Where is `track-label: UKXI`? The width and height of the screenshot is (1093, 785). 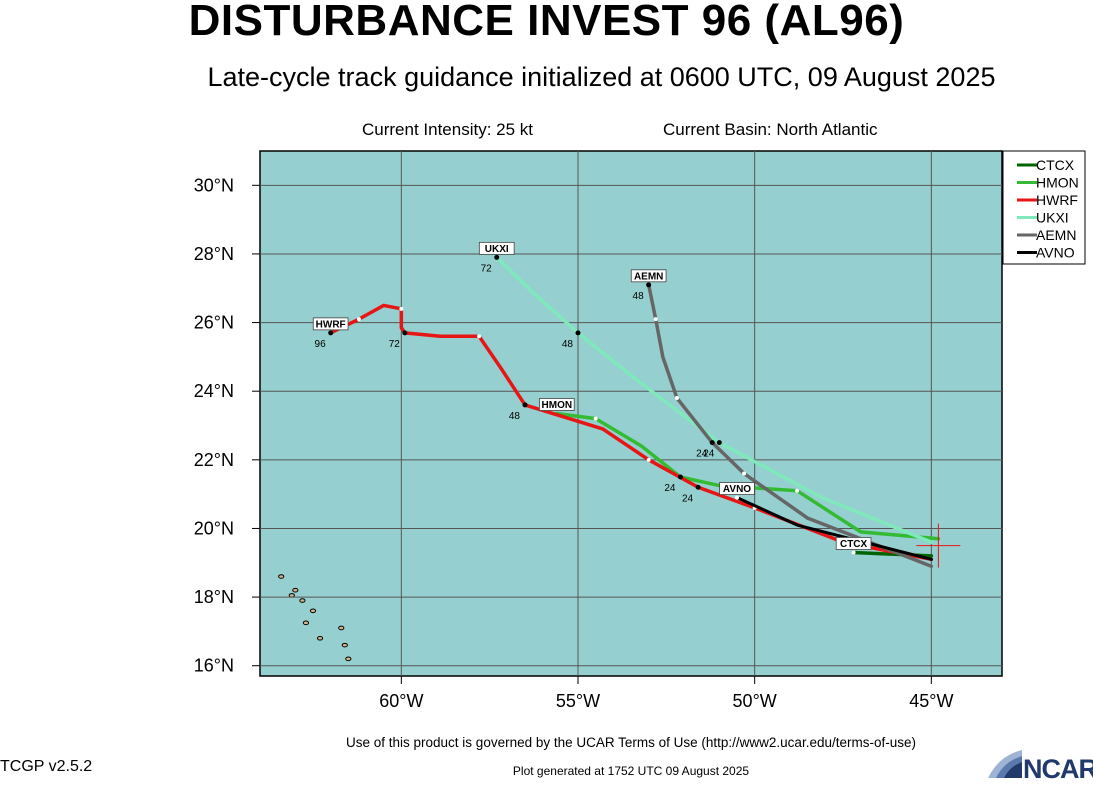 track-label: UKXI is located at coordinates (497, 249).